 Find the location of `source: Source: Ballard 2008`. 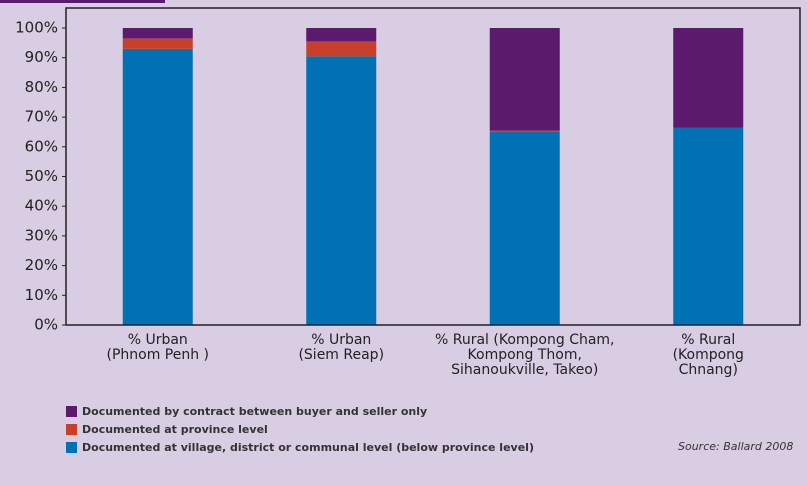

source: Source: Ballard 2008 is located at coordinates (736, 446).